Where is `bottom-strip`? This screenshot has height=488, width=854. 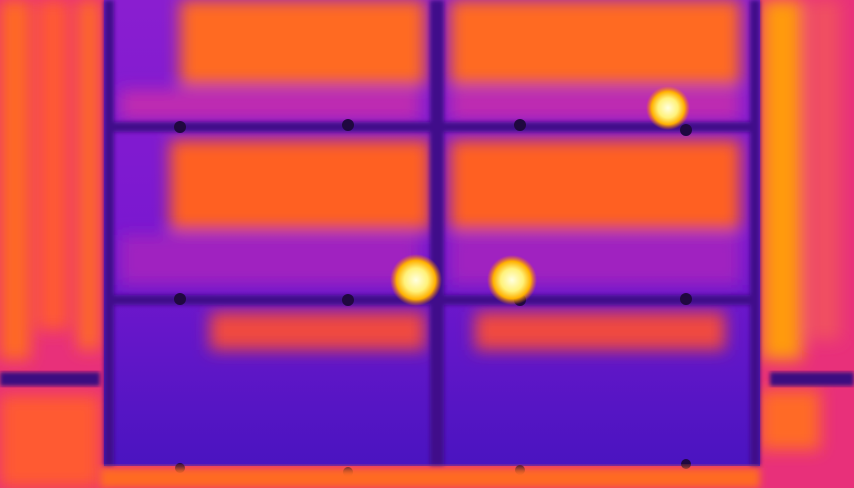 bottom-strip is located at coordinates (430, 478).